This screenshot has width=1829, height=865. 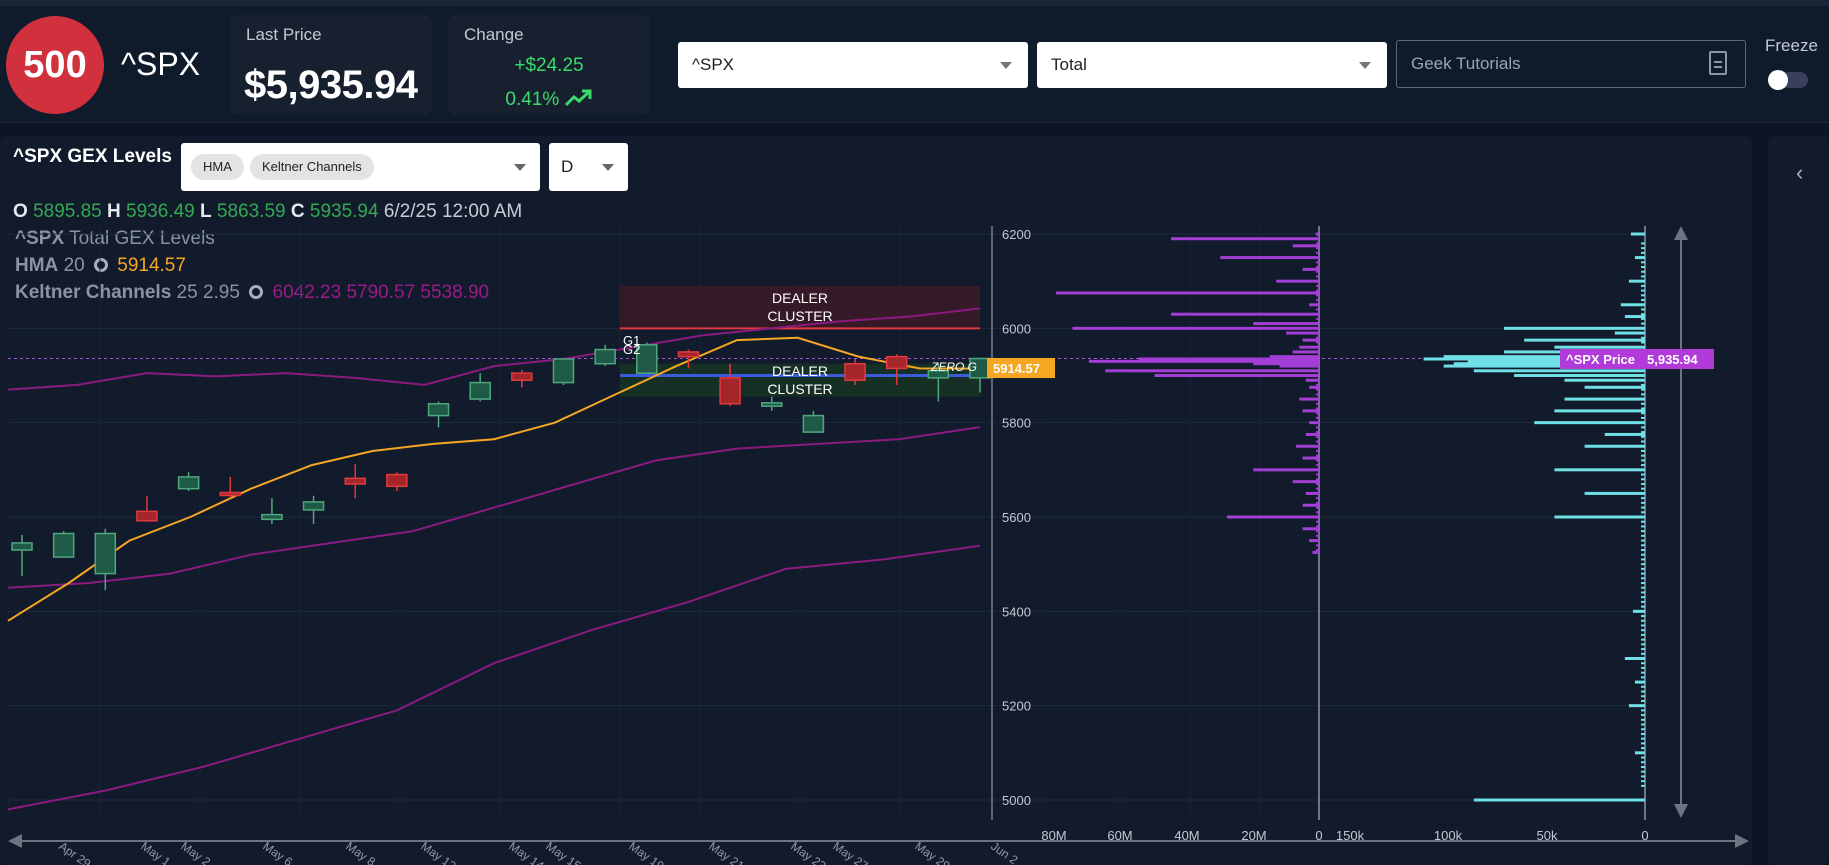 What do you see at coordinates (277, 852) in the screenshot?
I see `x-tick-label: May 6` at bounding box center [277, 852].